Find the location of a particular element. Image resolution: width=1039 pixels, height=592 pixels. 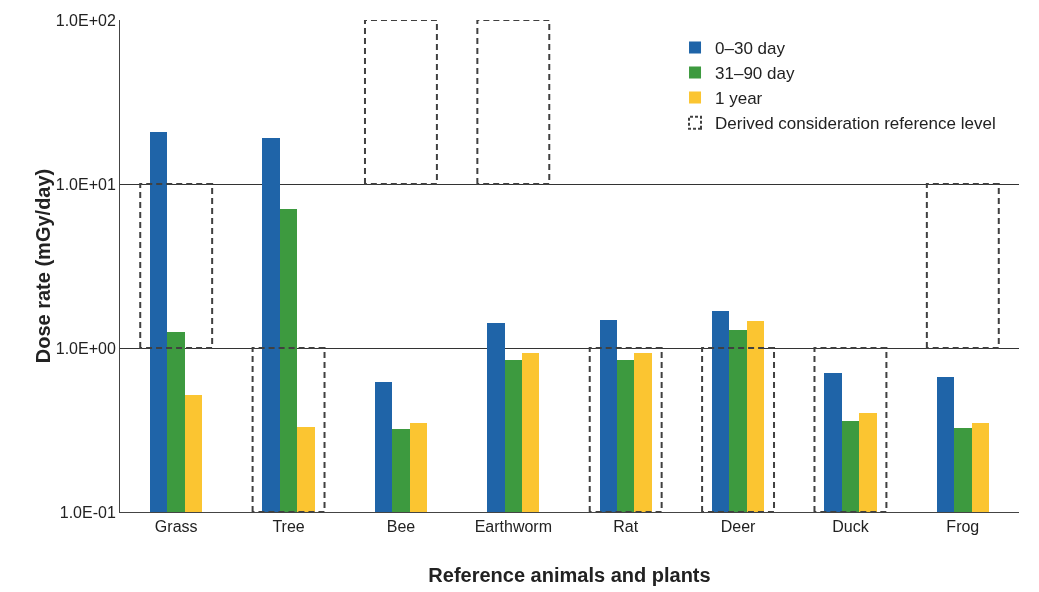

y-tick-label: 1.0E+00 is located at coordinates (85, 348).